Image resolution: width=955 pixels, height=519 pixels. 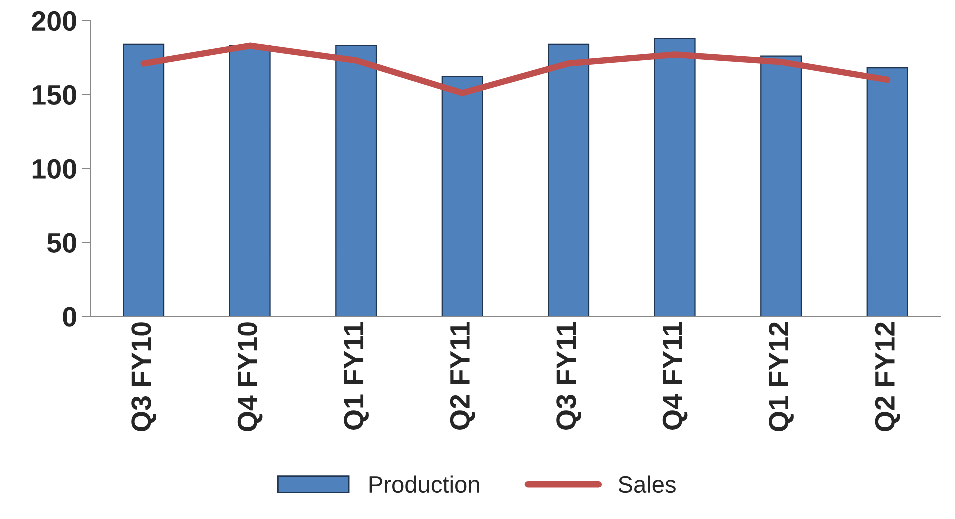 I want to click on x-tick-label: Q4 FY11, so click(x=675, y=376).